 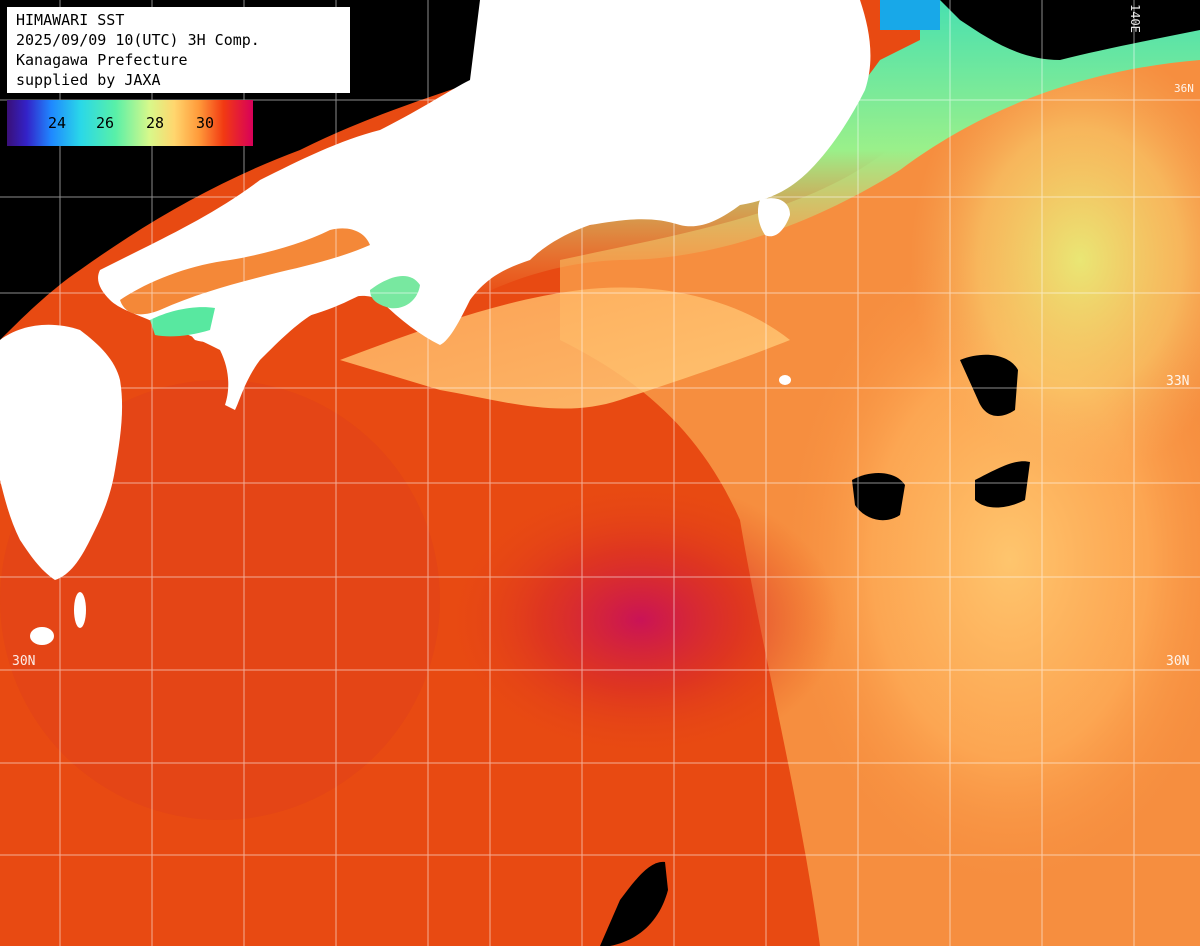 I want to click on lat-label-33n-right: 33N, so click(x=1178, y=381).